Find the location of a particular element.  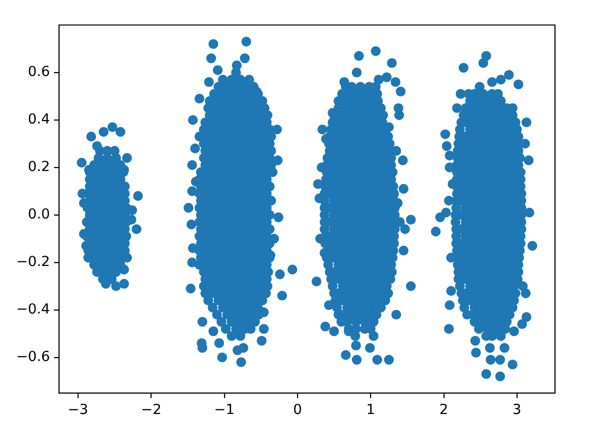

x-tick-label: −1 is located at coordinates (224, 410).